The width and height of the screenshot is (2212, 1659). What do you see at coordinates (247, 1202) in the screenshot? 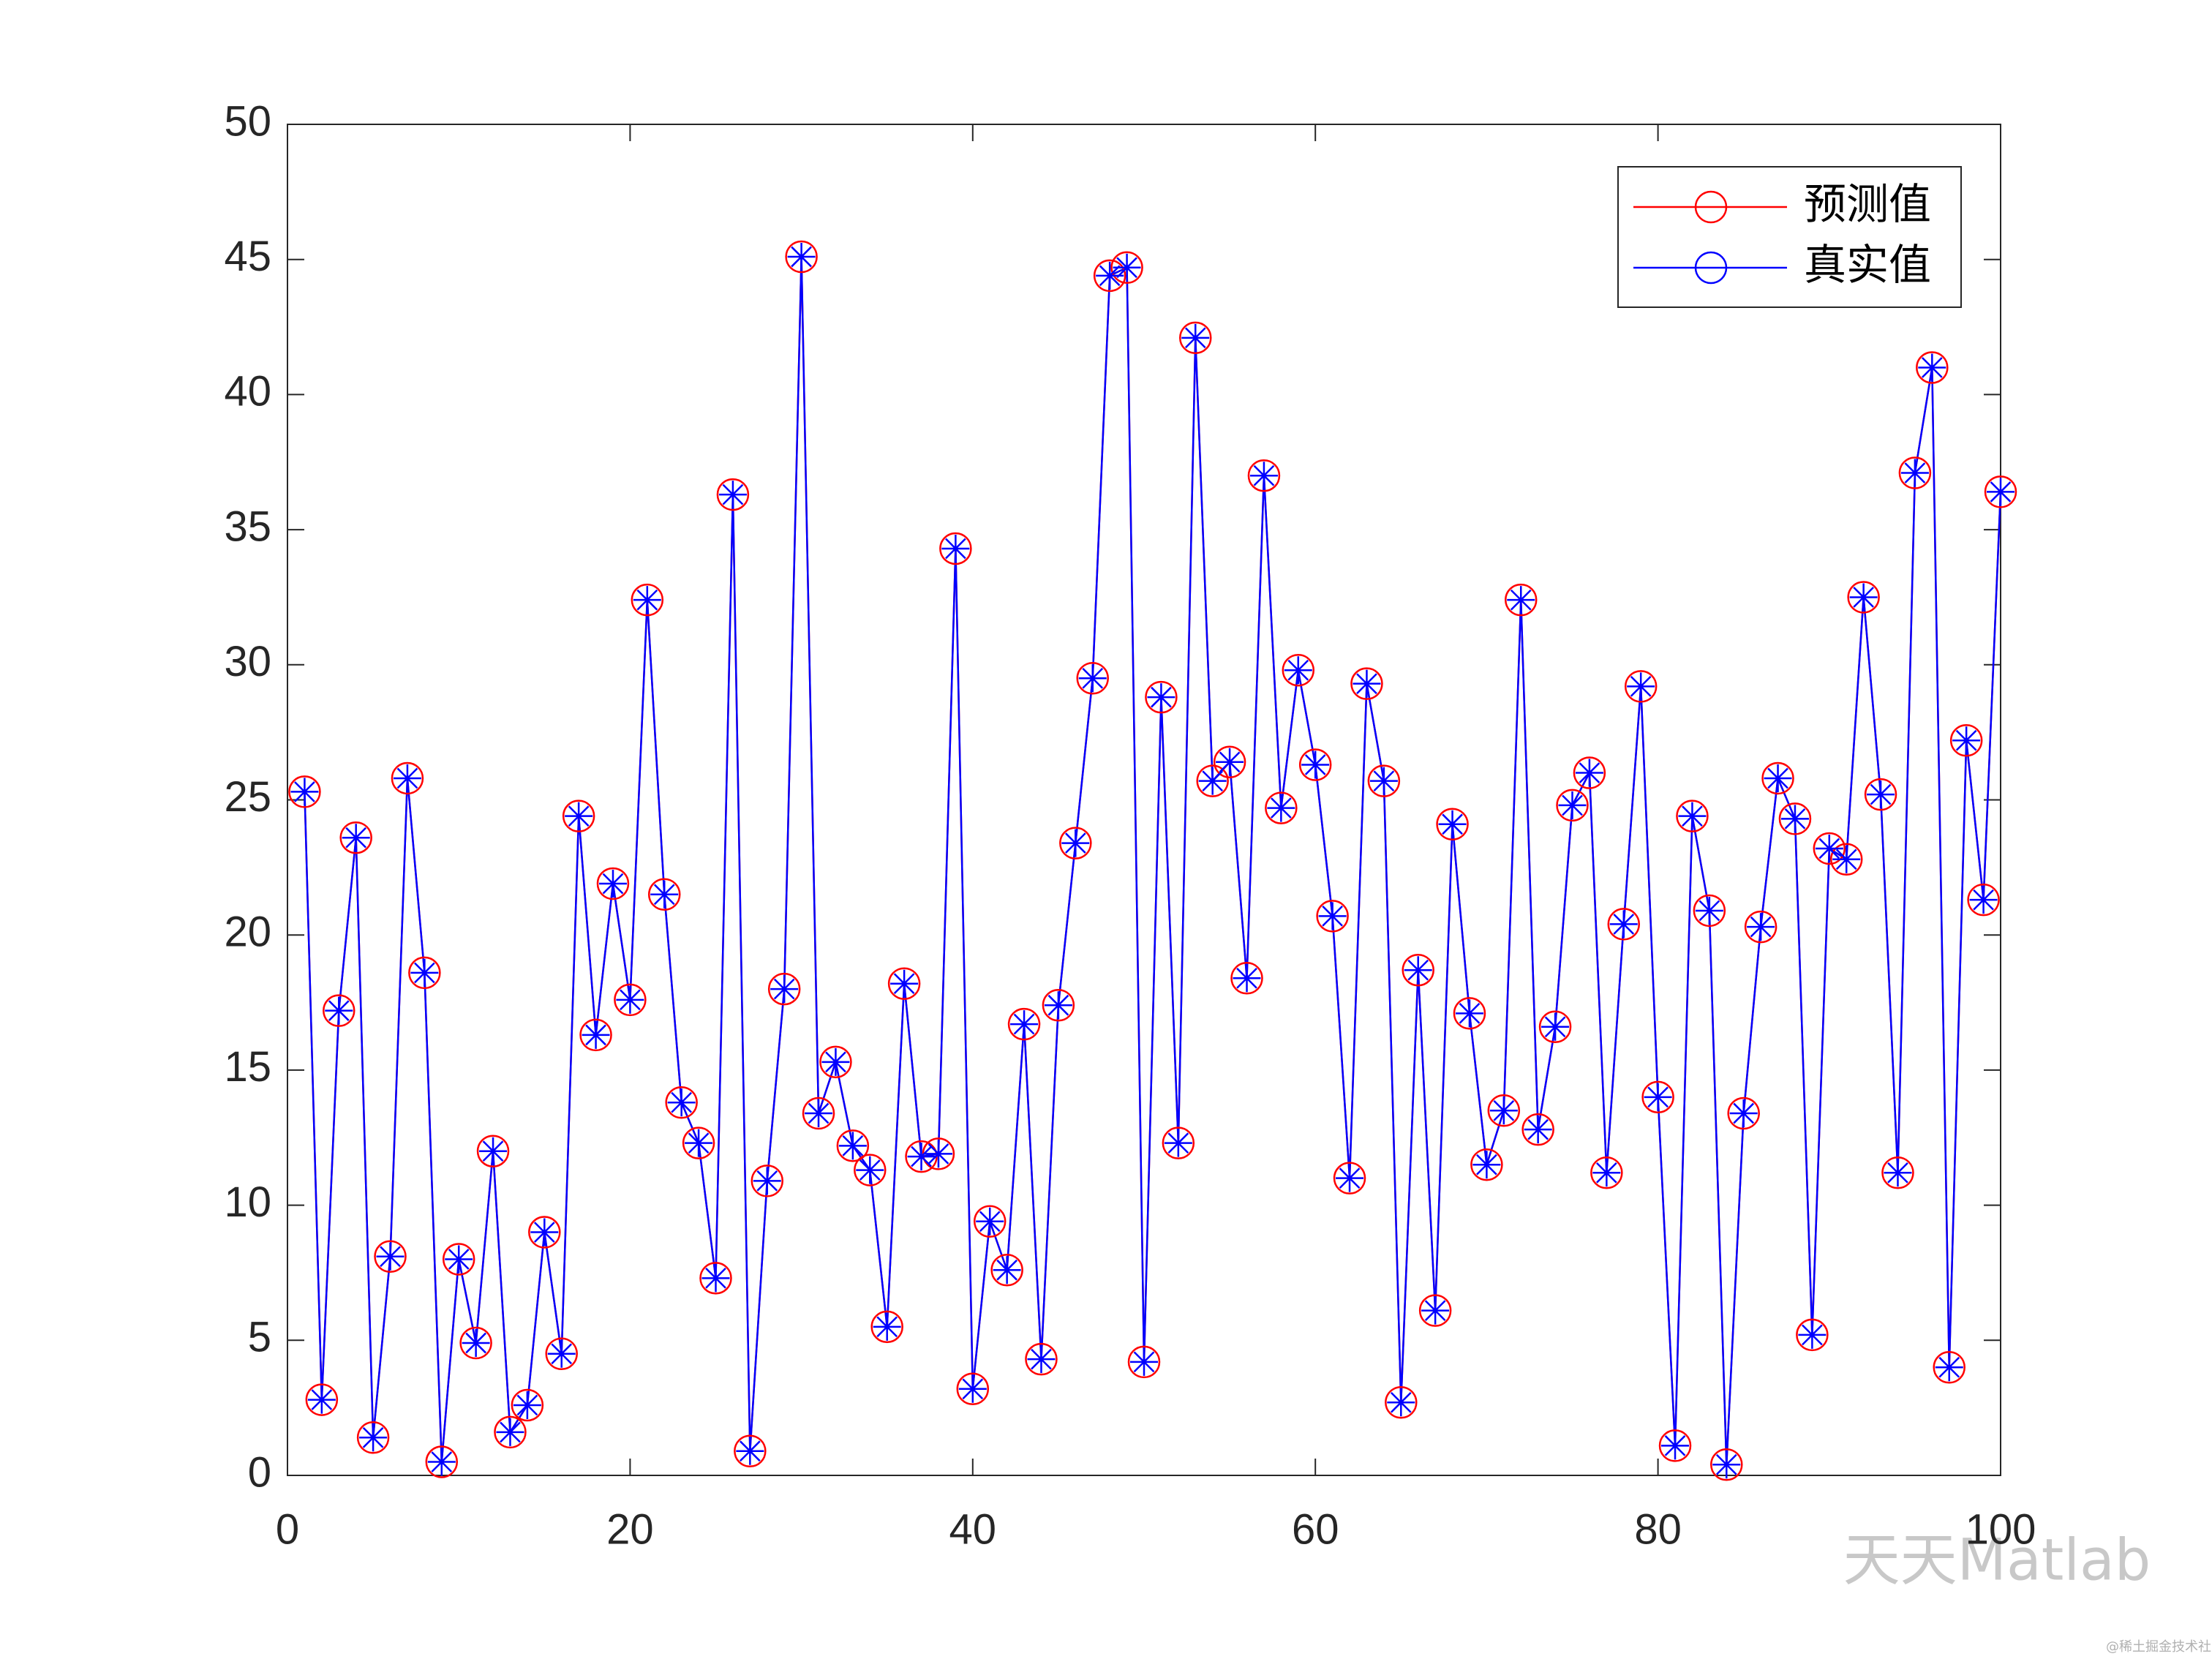
I see `y-tick-label: 10` at bounding box center [247, 1202].